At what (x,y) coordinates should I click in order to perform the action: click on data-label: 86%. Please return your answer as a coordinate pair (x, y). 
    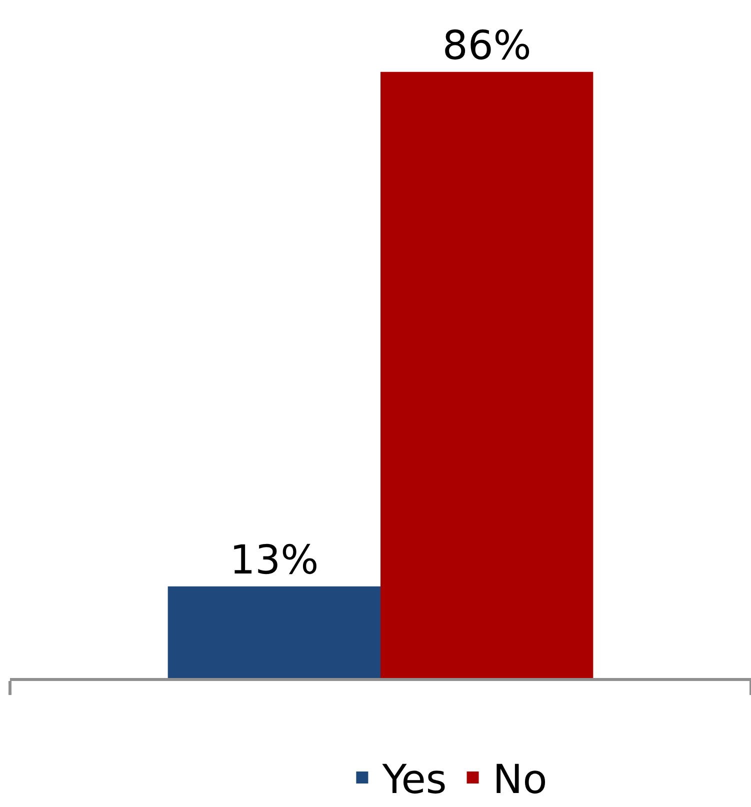
    Looking at the image, I should click on (487, 45).